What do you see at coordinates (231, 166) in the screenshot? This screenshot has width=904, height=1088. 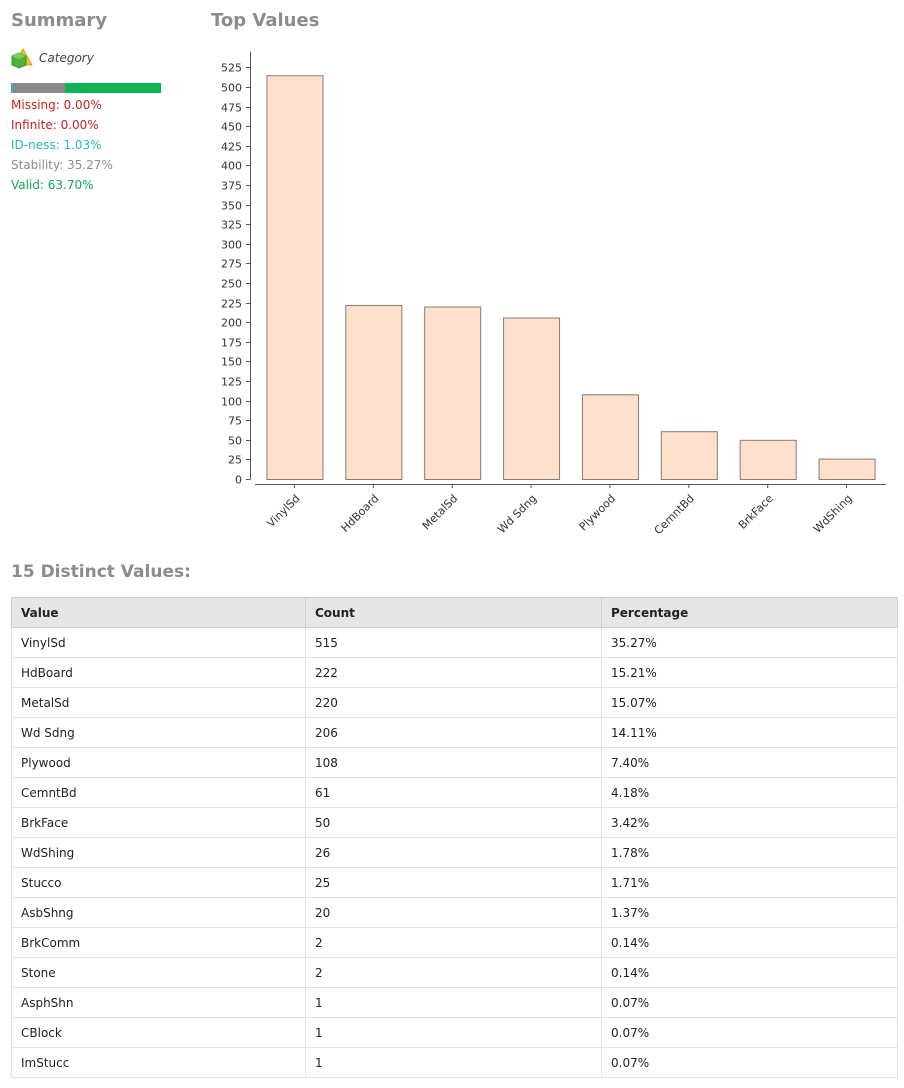 I see `y-tick-label: 400` at bounding box center [231, 166].